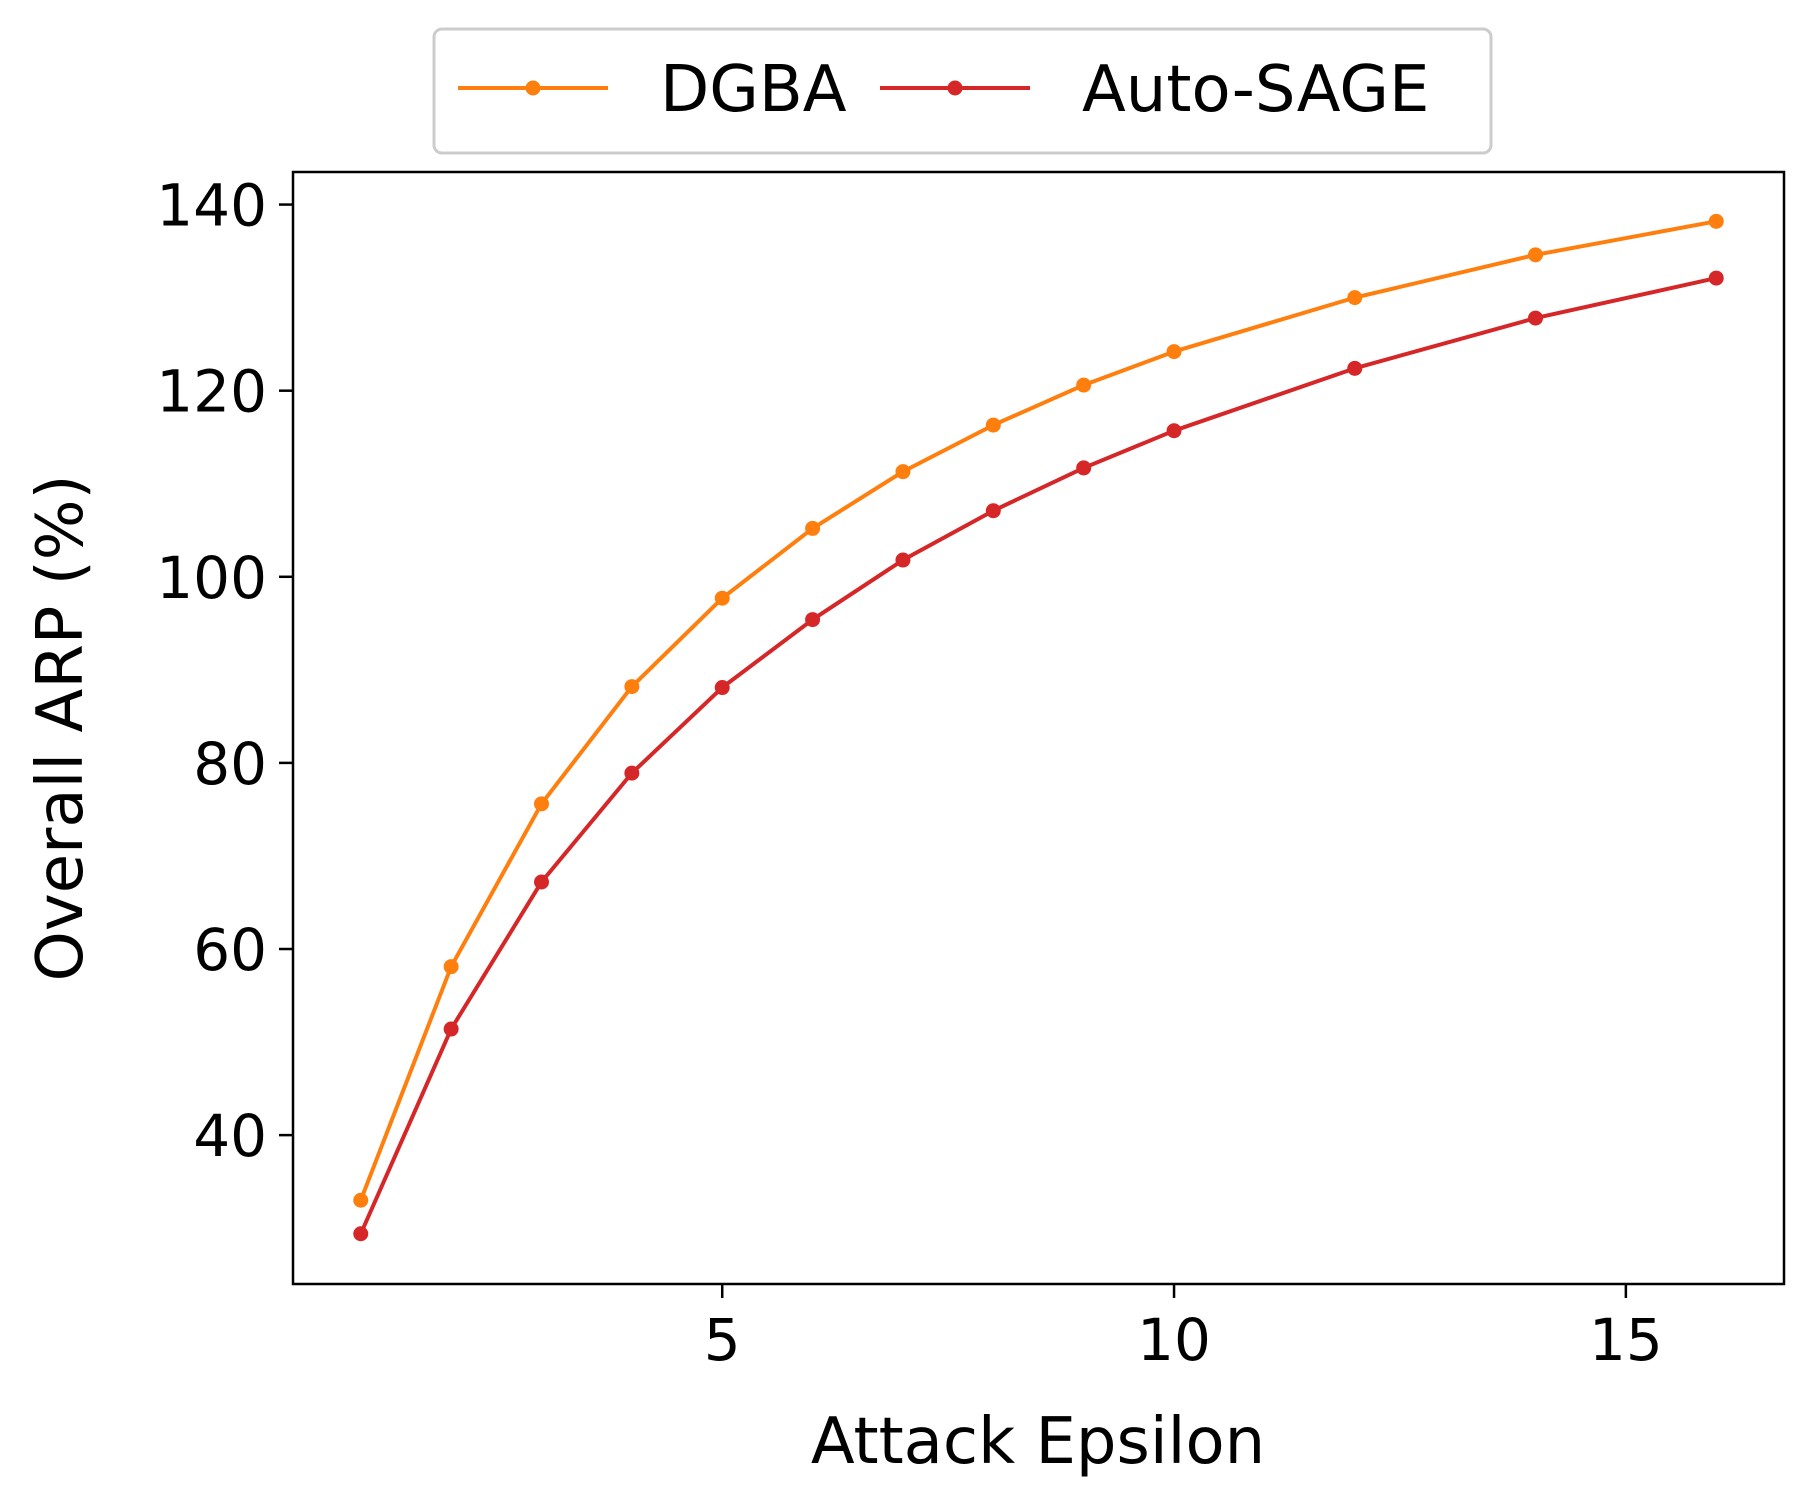 Image resolution: width=1809 pixels, height=1507 pixels. I want to click on legend: DGBA Auto-SAGE, so click(962, 91).